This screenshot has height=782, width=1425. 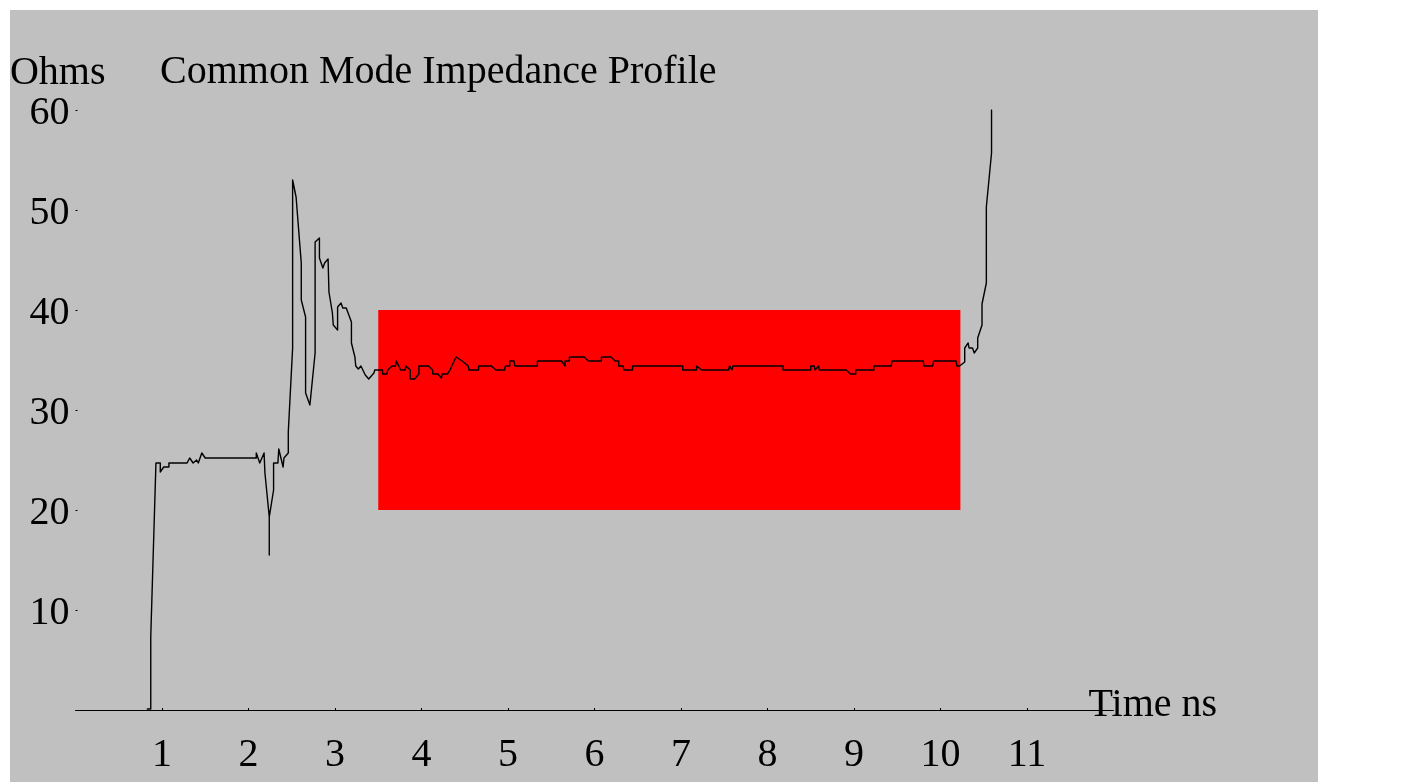 What do you see at coordinates (335, 752) in the screenshot?
I see `x-tick-label: 3` at bounding box center [335, 752].